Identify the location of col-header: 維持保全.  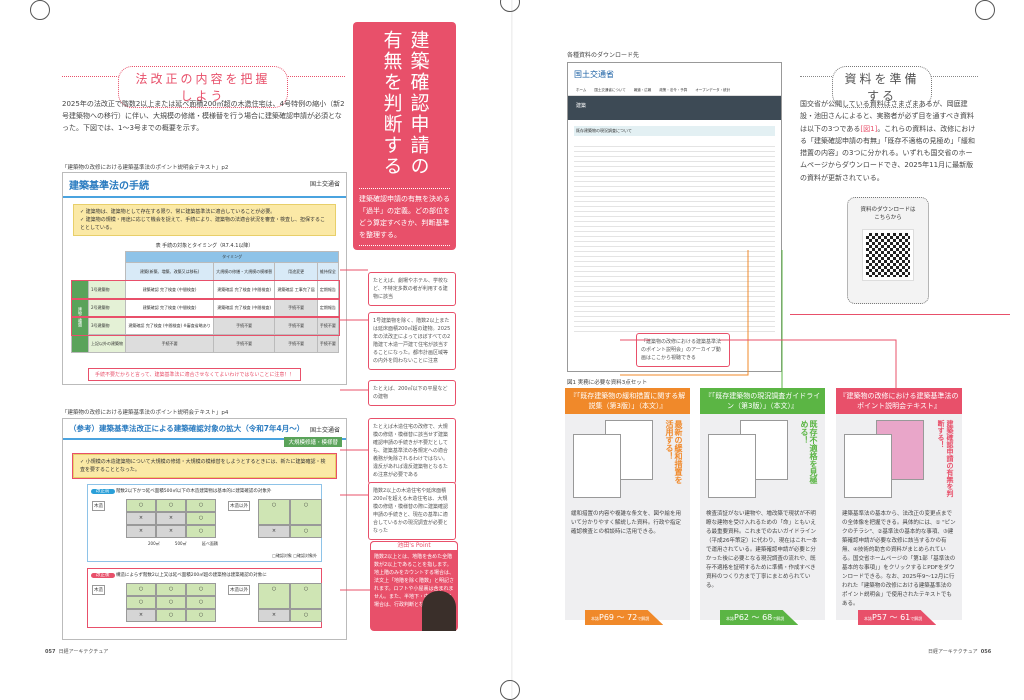
(328, 271).